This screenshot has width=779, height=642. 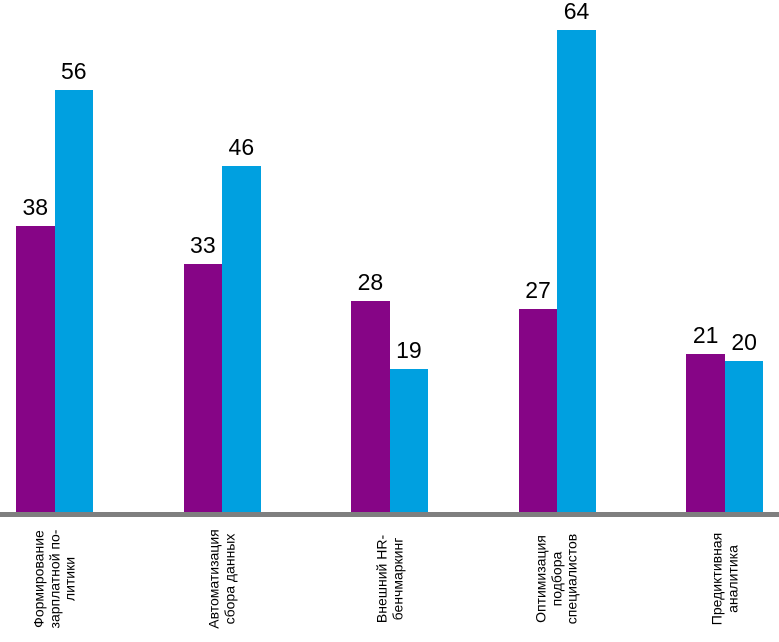 What do you see at coordinates (409, 350) in the screenshot?
I see `value-label-series-cyan-3: 19` at bounding box center [409, 350].